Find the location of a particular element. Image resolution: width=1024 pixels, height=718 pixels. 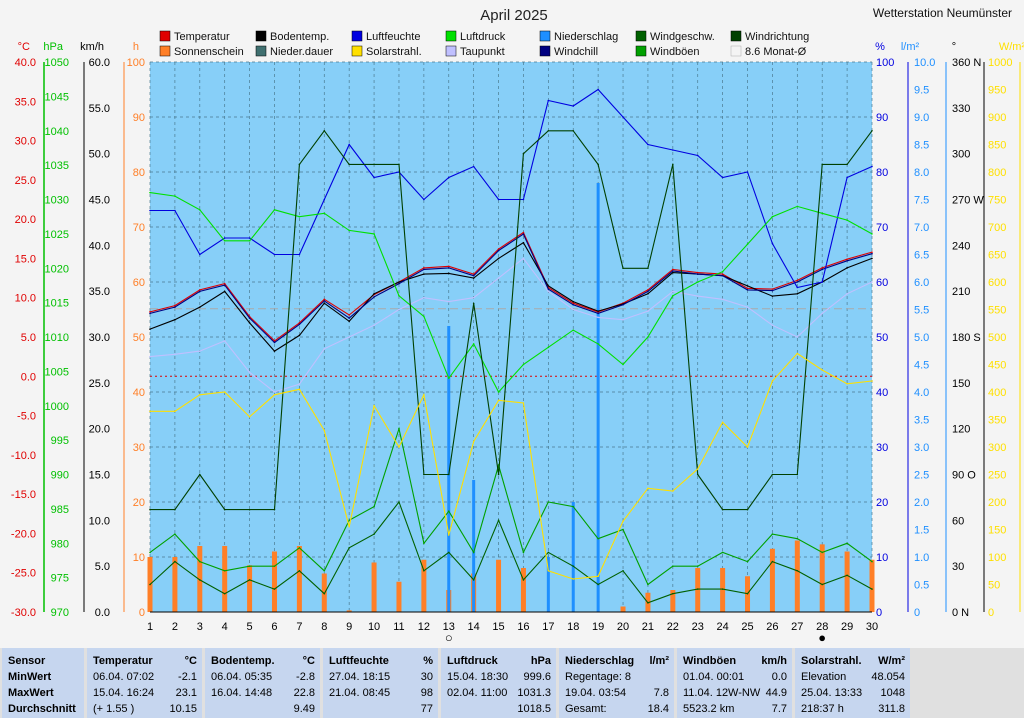

tick-label-pressure: 975 is located at coordinates (60, 579).